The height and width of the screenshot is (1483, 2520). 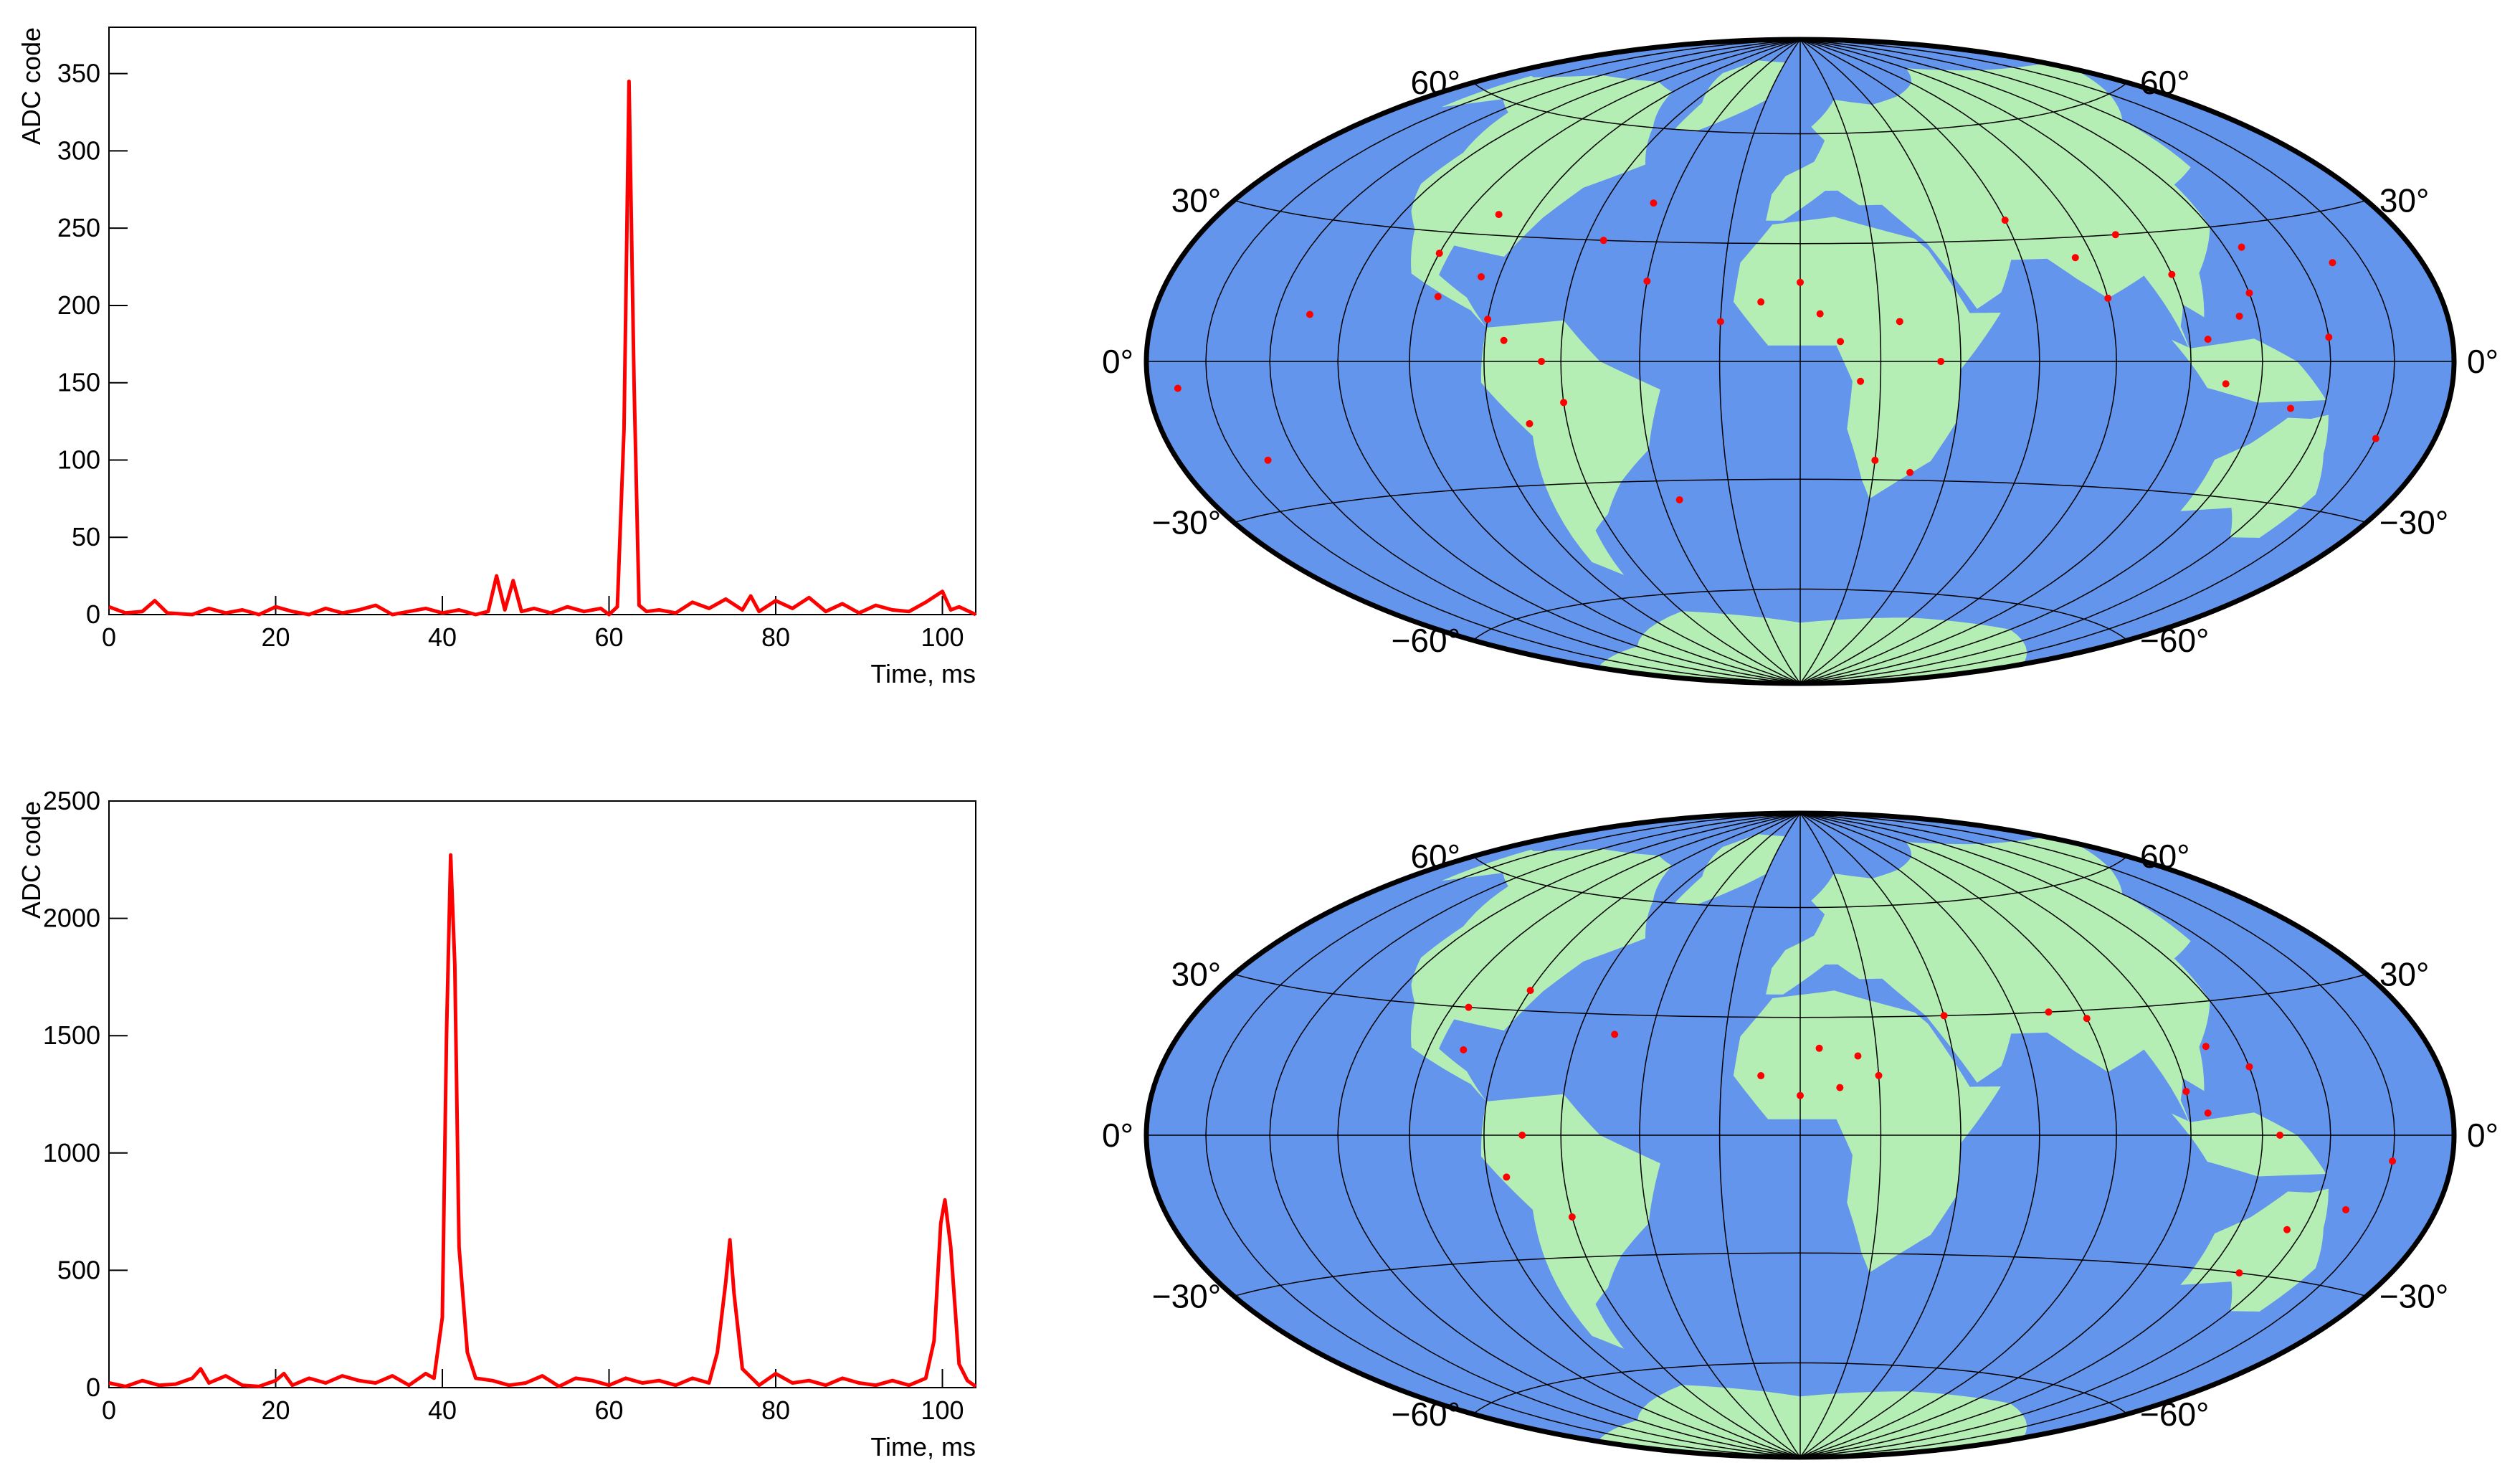 I want to click on lat-label-left: 0°, so click(x=1117, y=361).